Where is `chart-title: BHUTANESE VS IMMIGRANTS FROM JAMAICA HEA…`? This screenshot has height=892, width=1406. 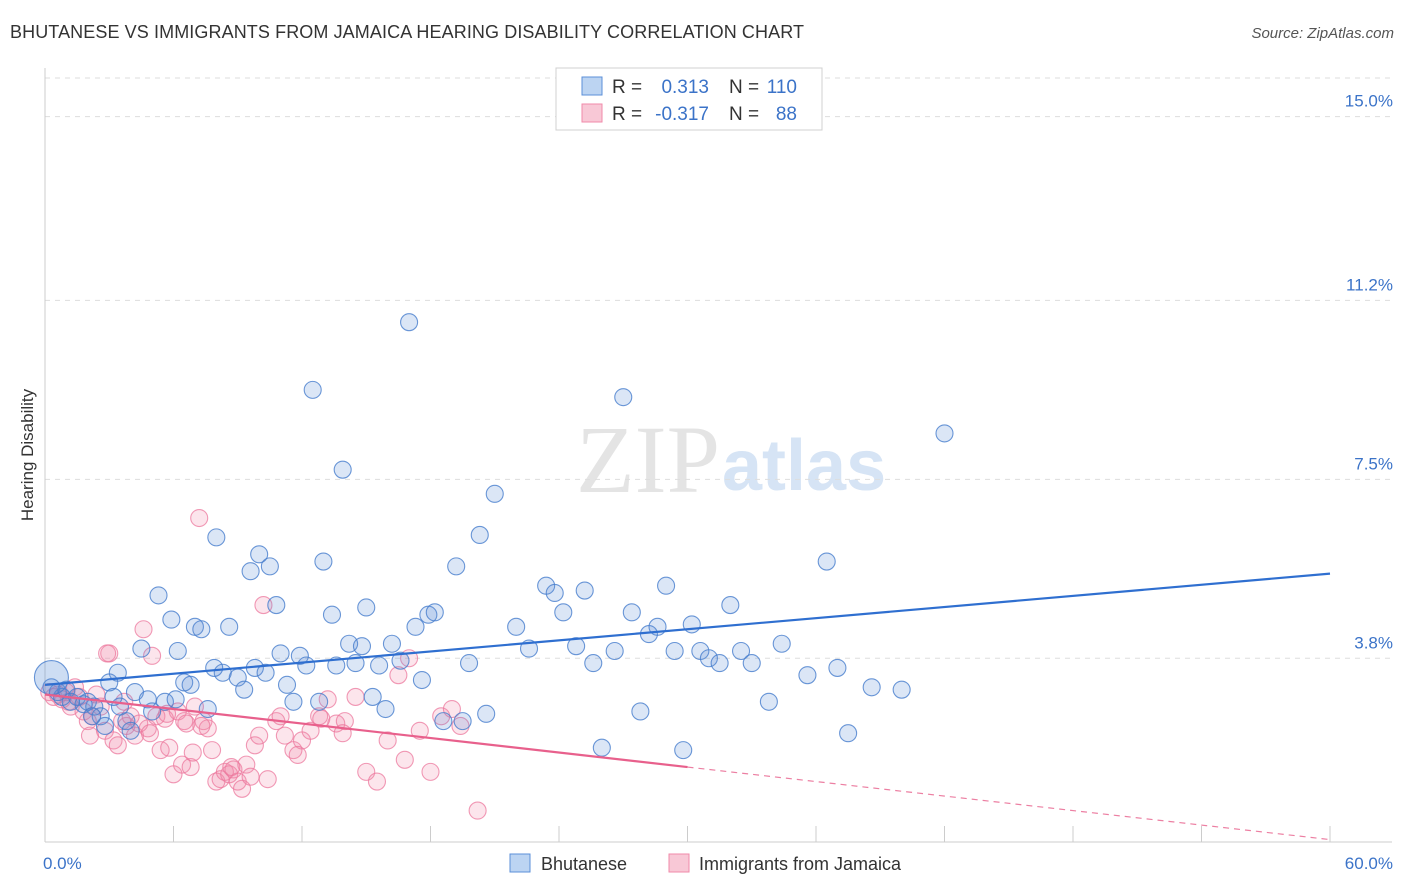 chart-title: BHUTANESE VS IMMIGRANTS FROM JAMAICA HEA… is located at coordinates (407, 32).